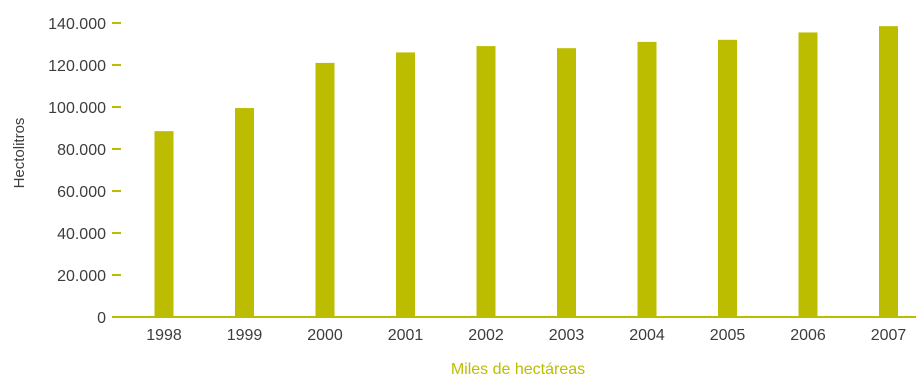  I want to click on x-tick-label: 2002, so click(486, 335).